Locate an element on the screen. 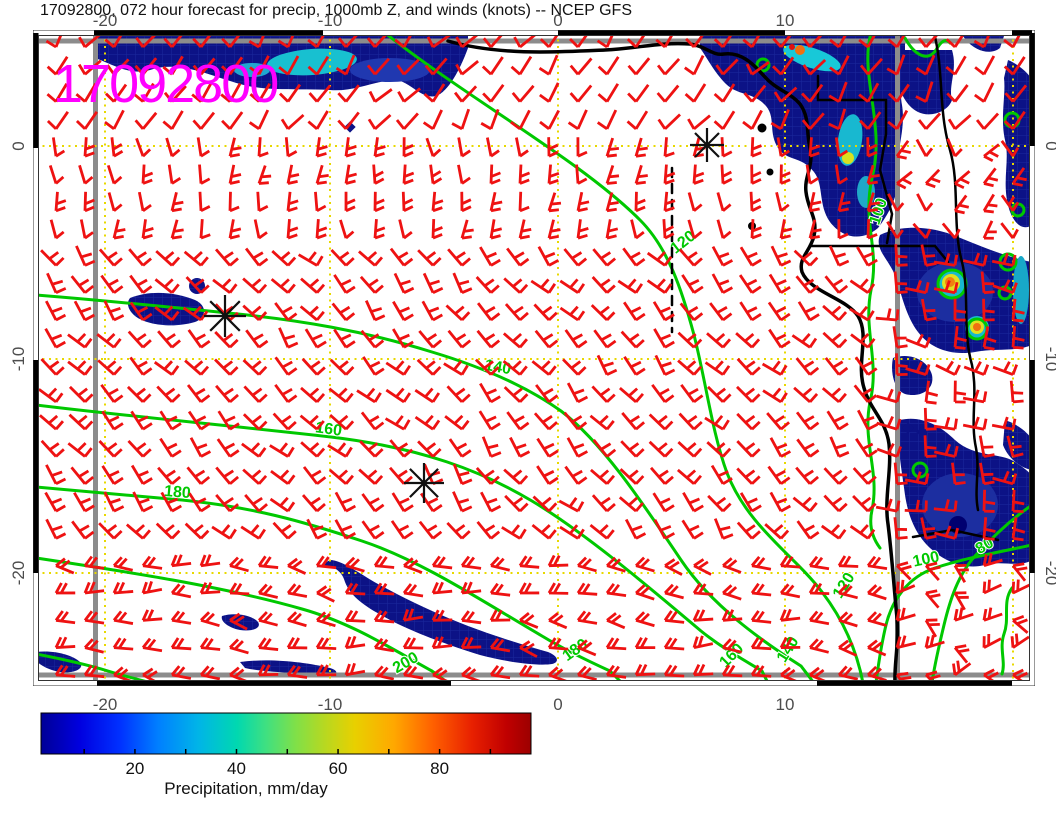  precip-core-orange3 is located at coordinates (977, 327).